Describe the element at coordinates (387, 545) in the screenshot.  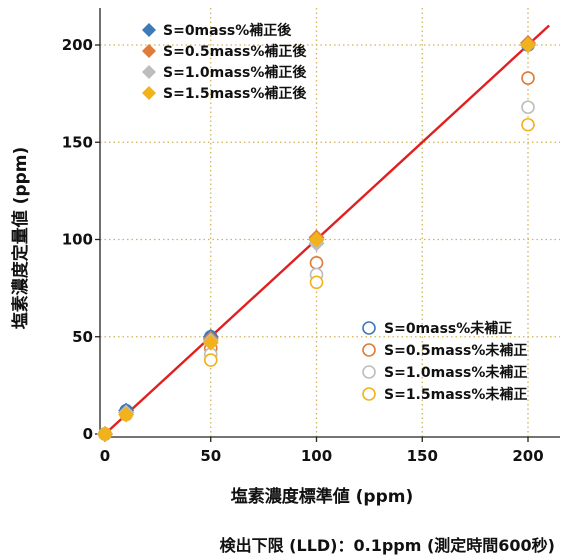
I see `footnote: 検出下限 (LLD)：0.1ppm (測定時間600秒)` at that location.